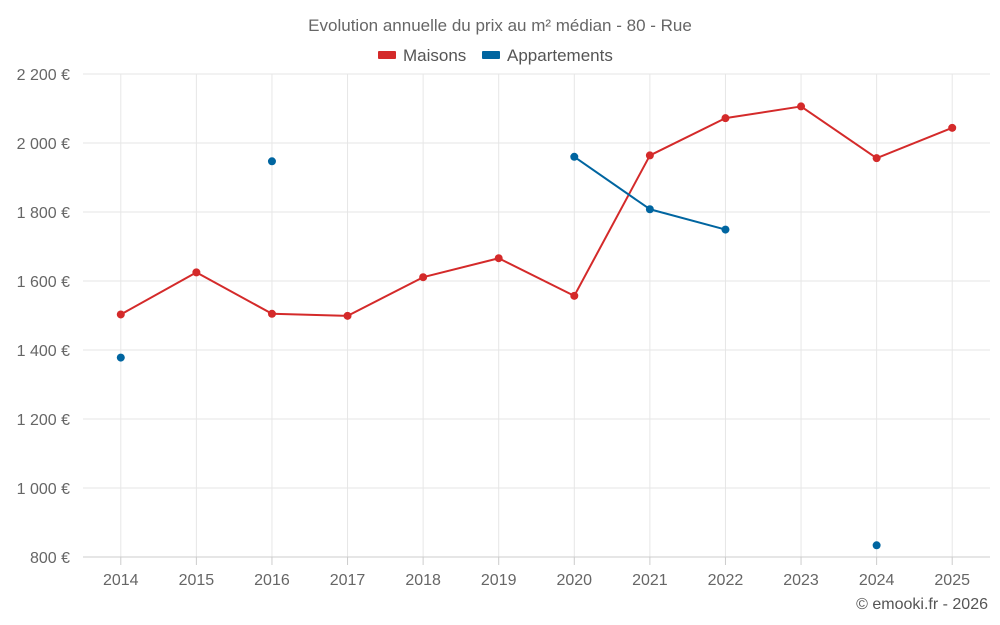  What do you see at coordinates (649, 155) in the screenshot?
I see `data-point-maisons-2021` at bounding box center [649, 155].